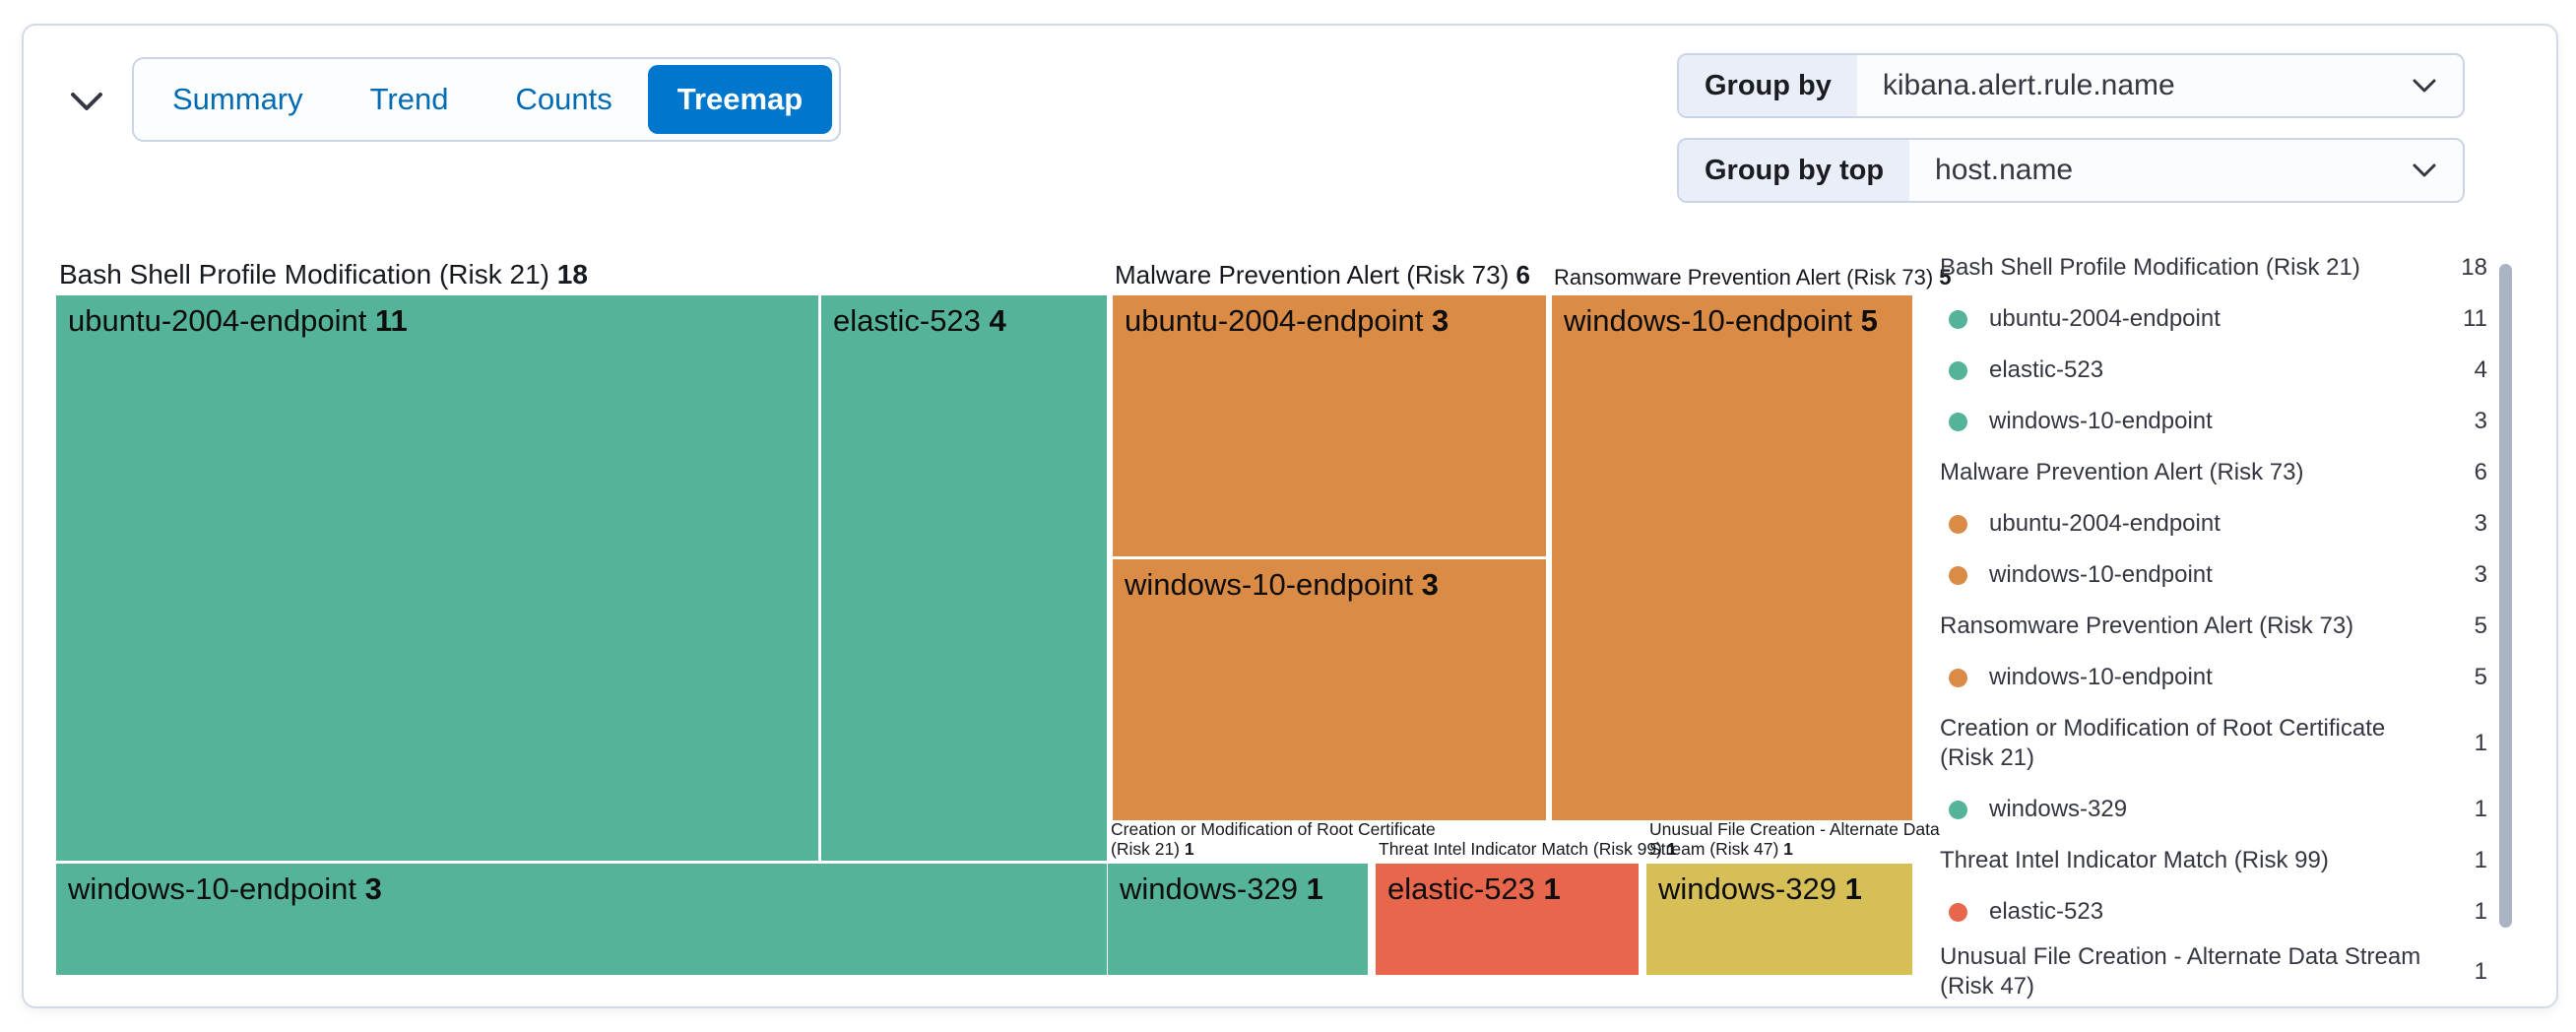 The image size is (2576, 1032). What do you see at coordinates (2028, 85) in the screenshot?
I see `group-by-value: kibana.alert.rule.name` at bounding box center [2028, 85].